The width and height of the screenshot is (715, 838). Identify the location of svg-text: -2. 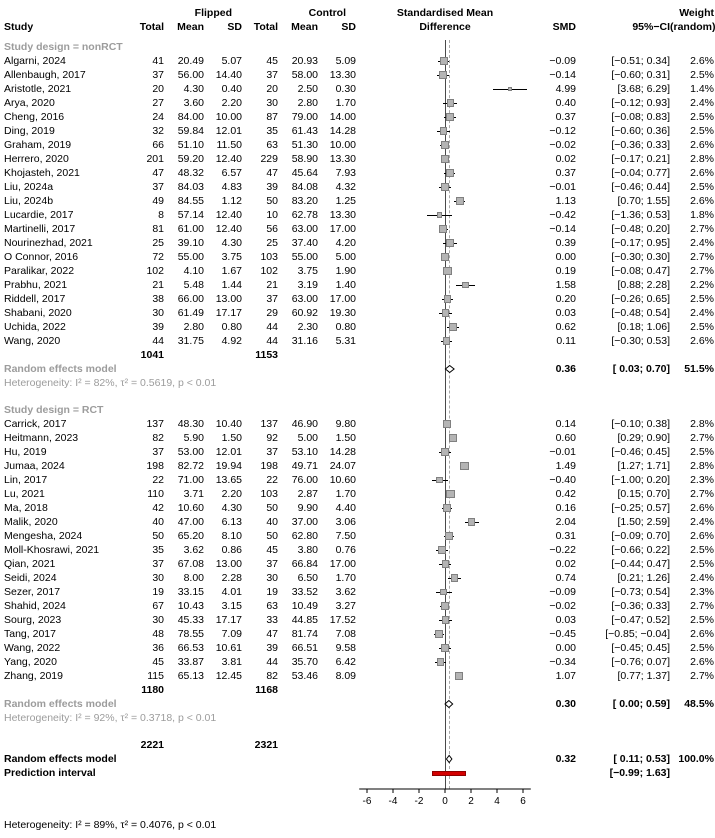
(419, 801).